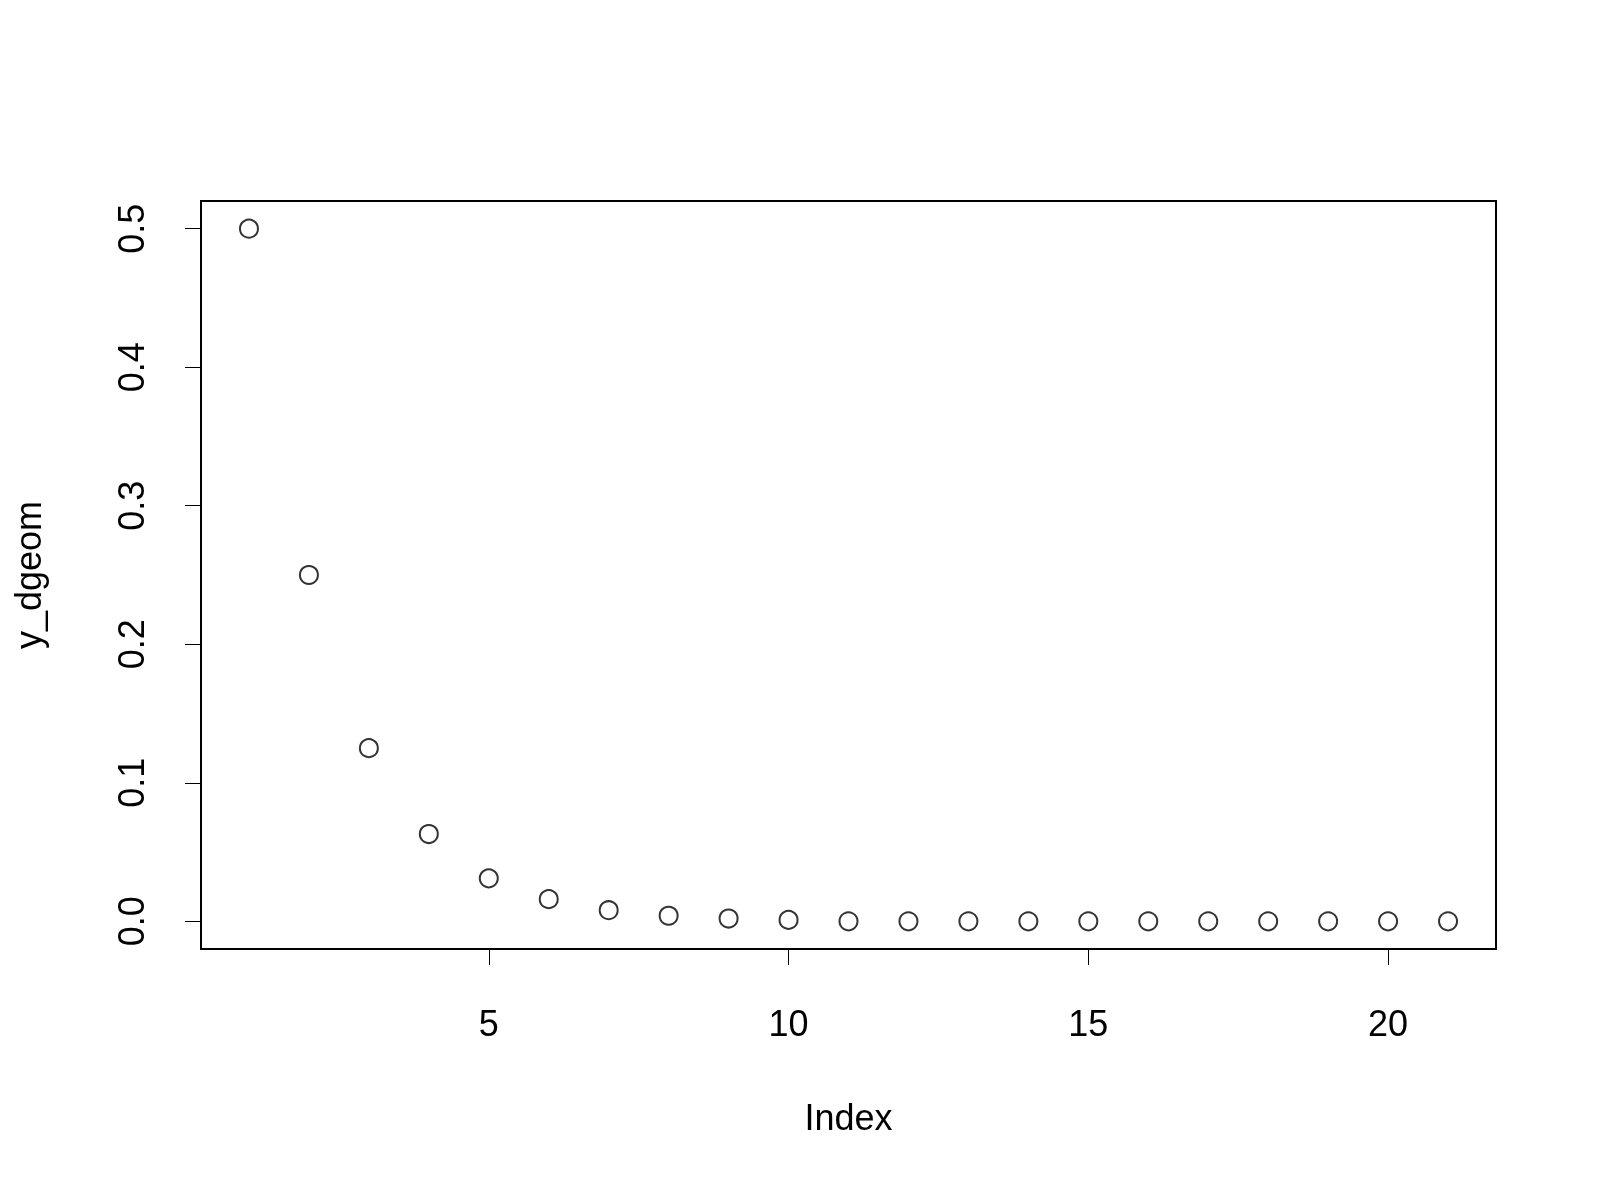 This screenshot has width=1600, height=1200. Describe the element at coordinates (131, 228) in the screenshot. I see `y-tick-label: 0.5` at that location.